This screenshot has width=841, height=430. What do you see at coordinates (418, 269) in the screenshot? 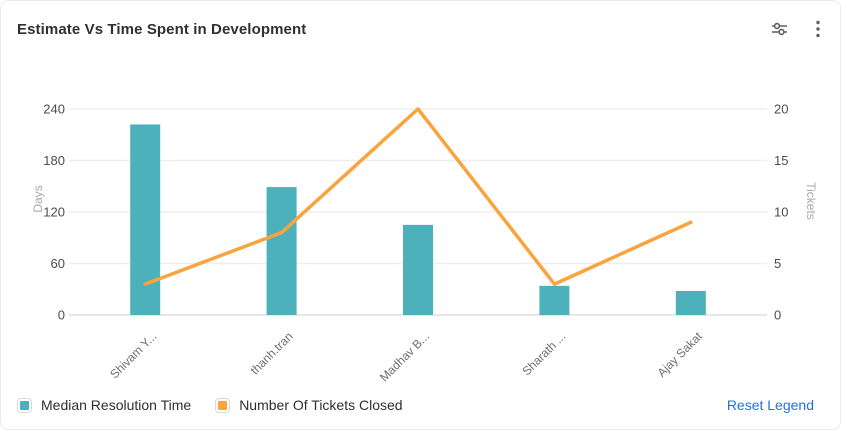
I see `bar-madhav-b` at bounding box center [418, 269].